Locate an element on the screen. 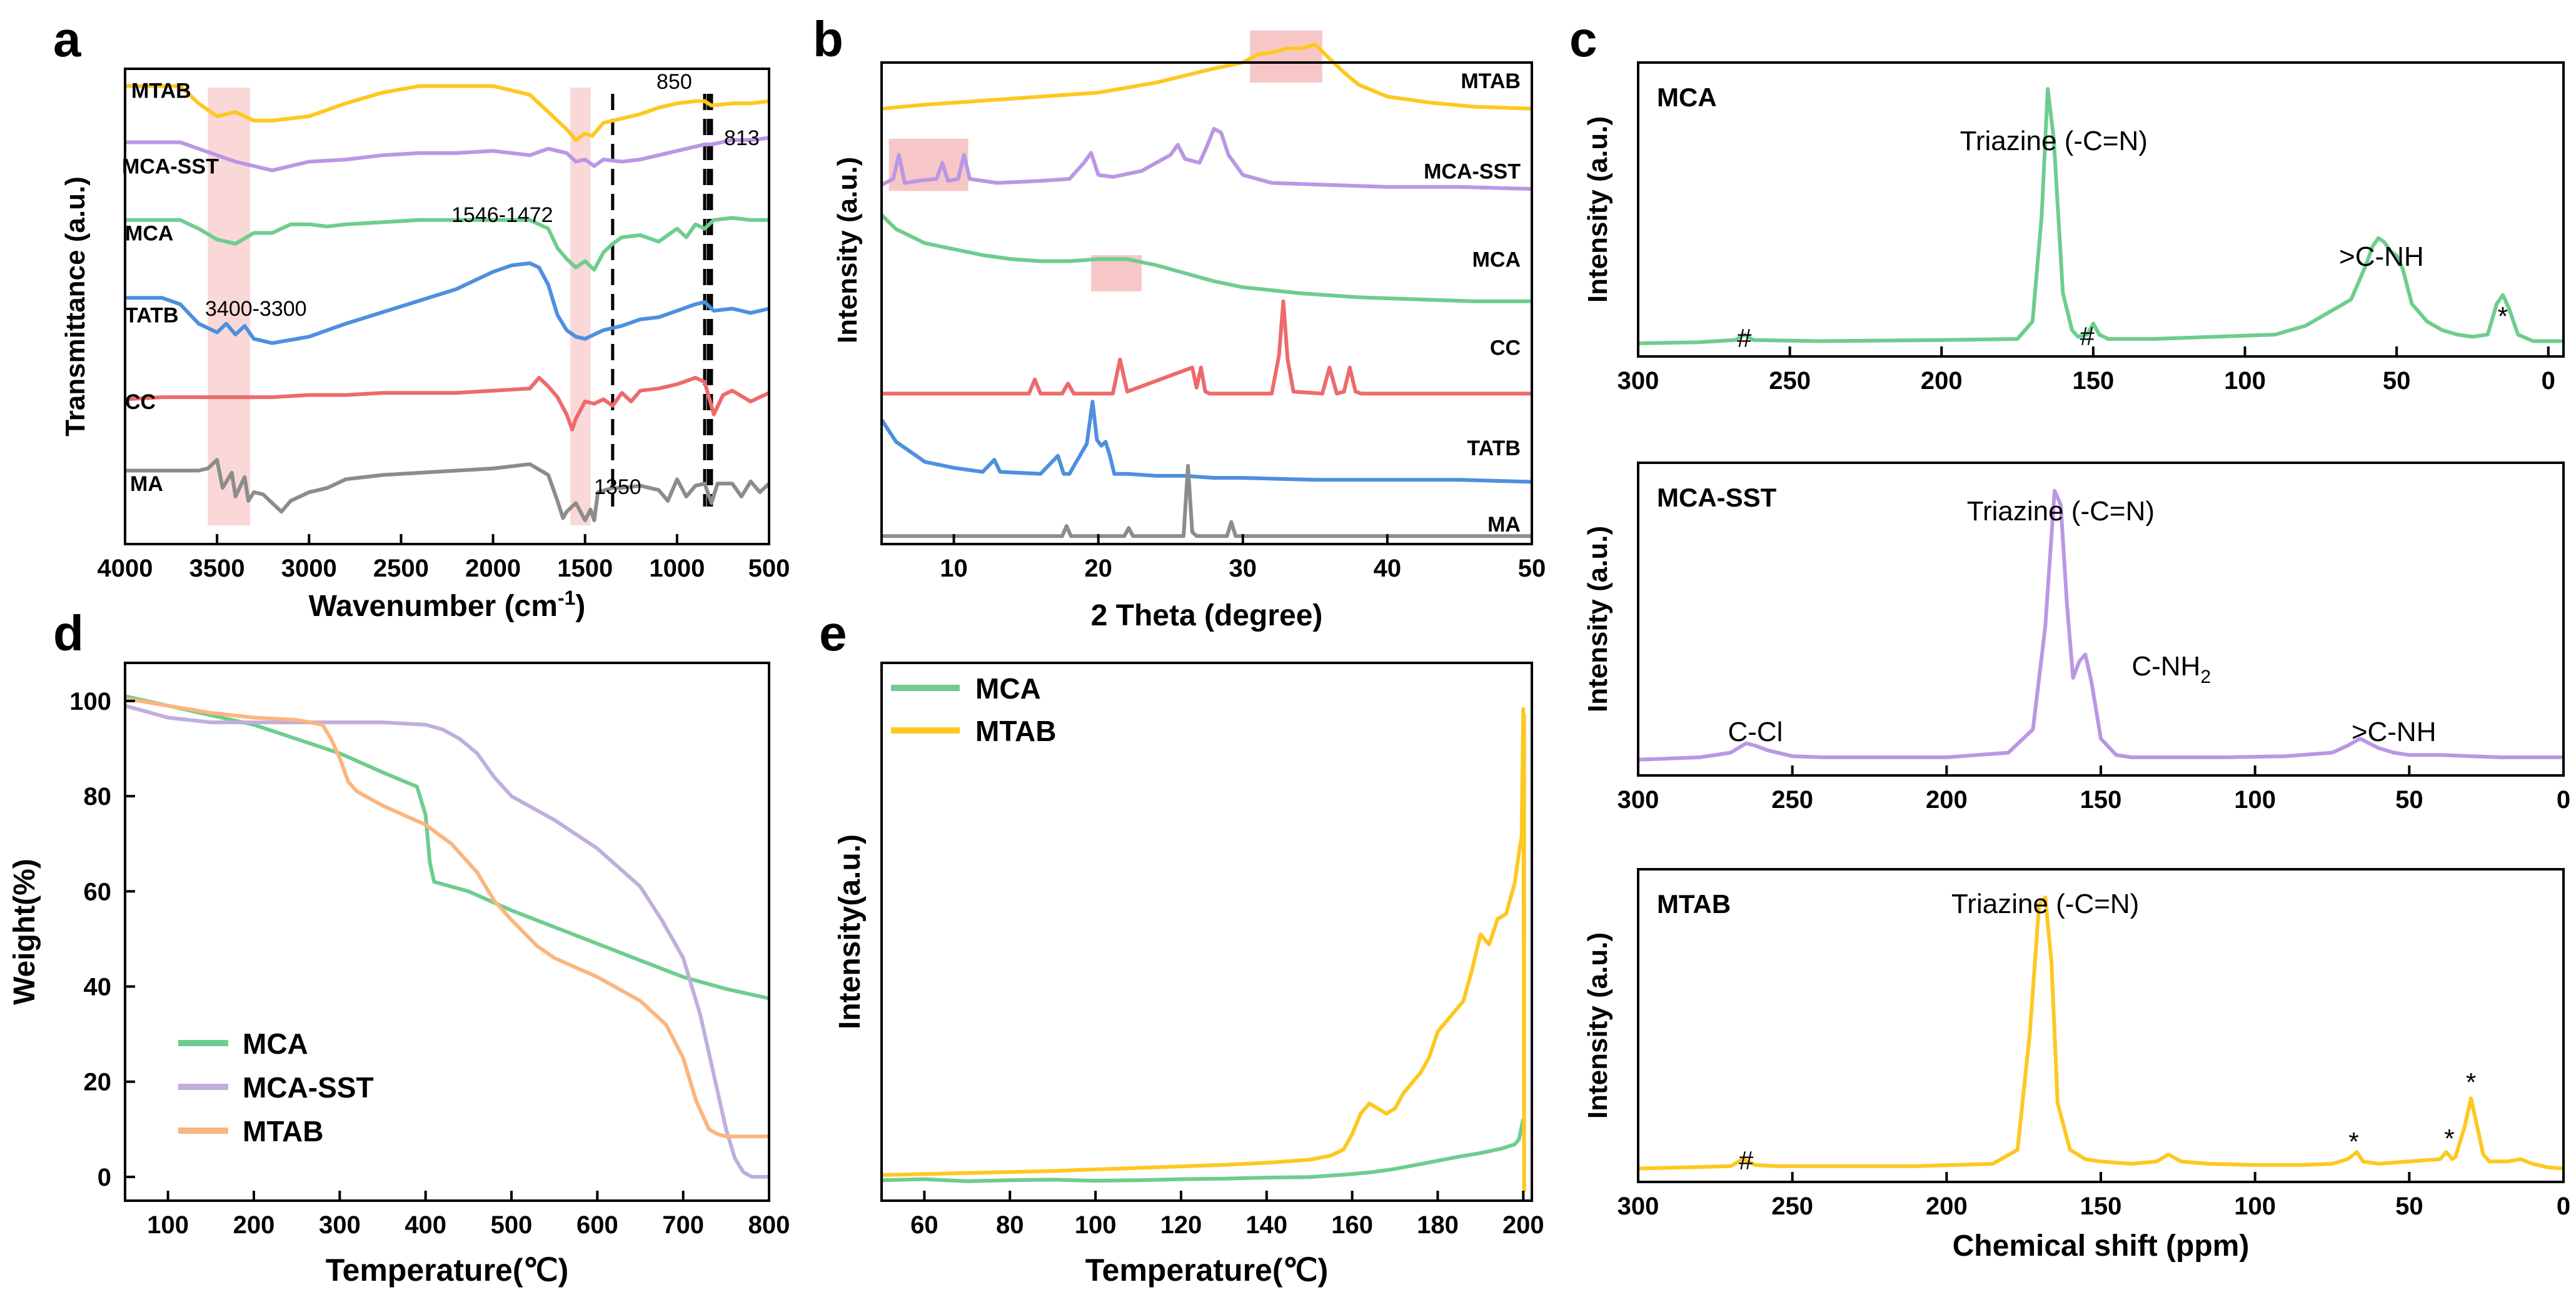 Image resolution: width=2576 pixels, height=1292 pixels. series-label-tatb: TATB is located at coordinates (1494, 448).